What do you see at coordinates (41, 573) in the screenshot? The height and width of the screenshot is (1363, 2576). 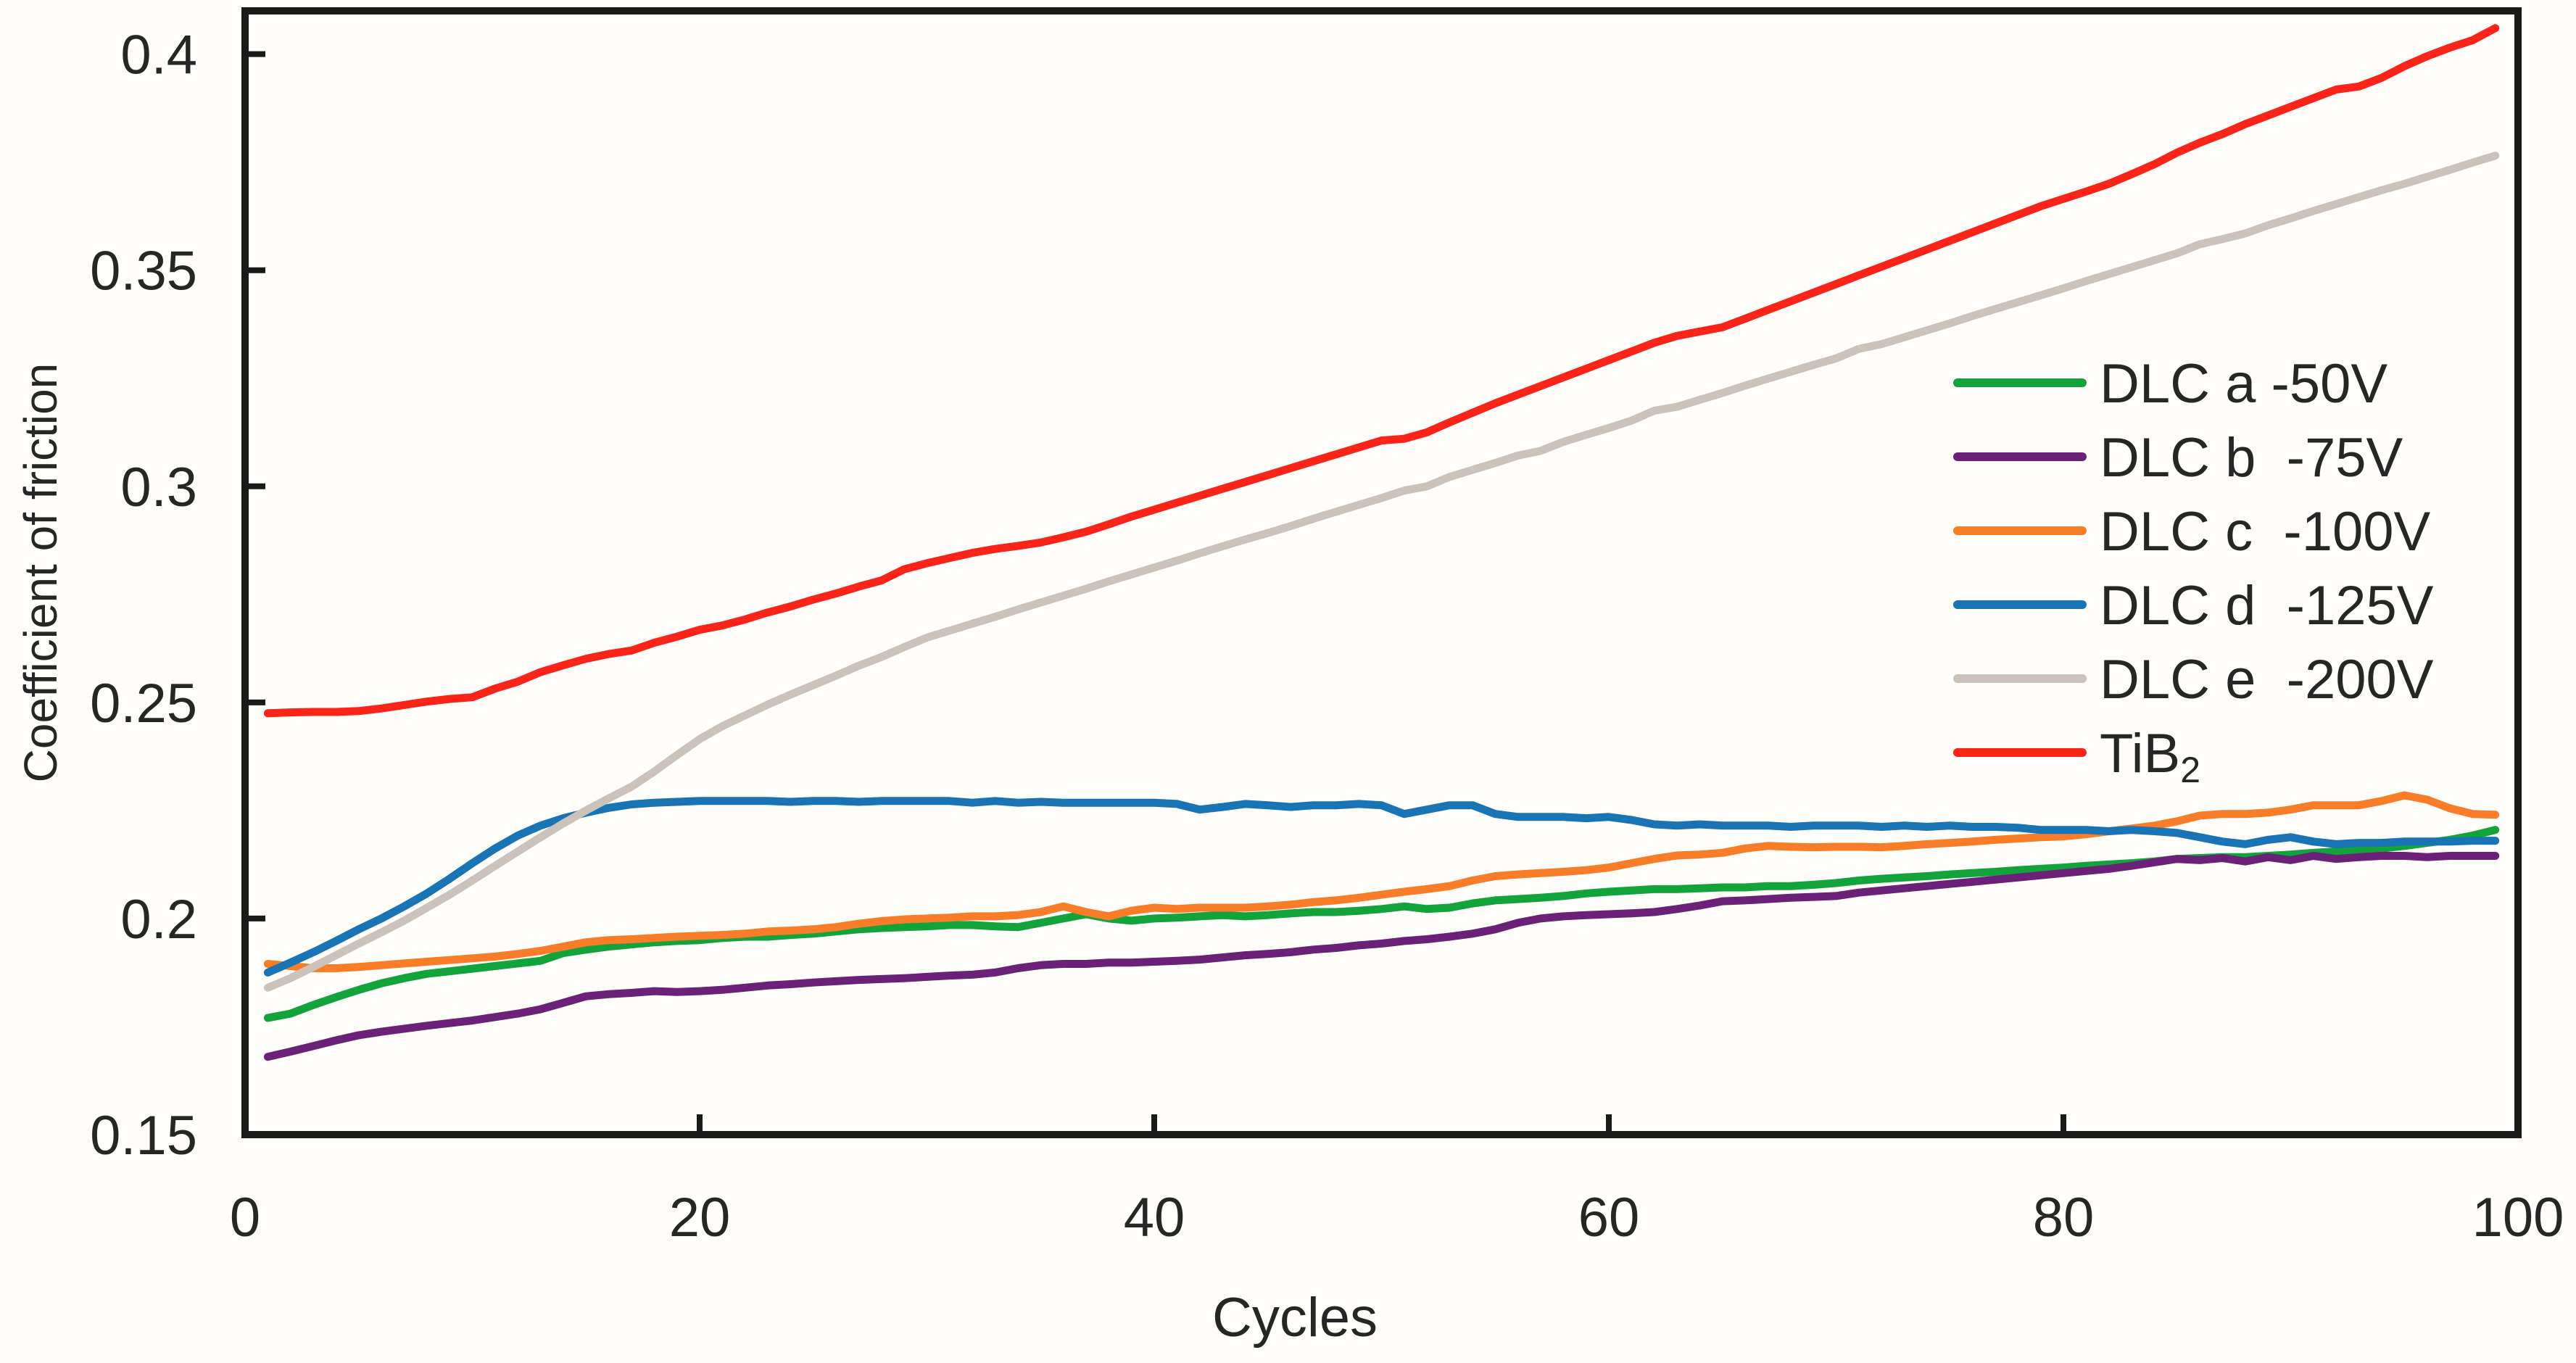 I see `y-axis-title: Coefficient of friction` at bounding box center [41, 573].